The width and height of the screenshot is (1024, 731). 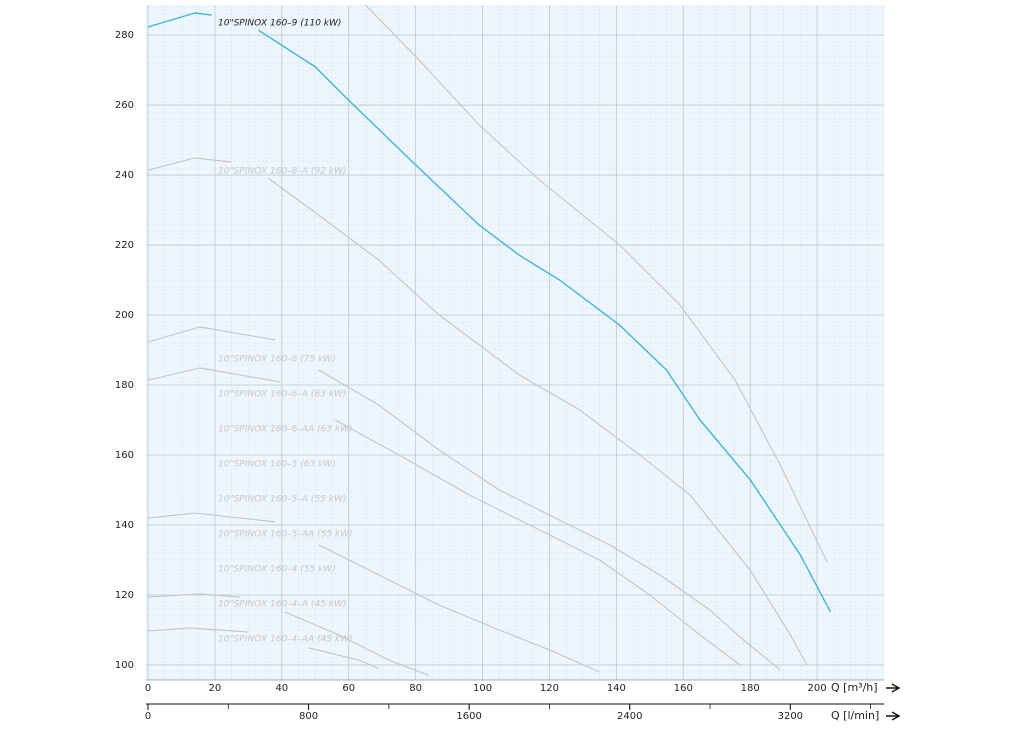 What do you see at coordinates (415, 688) in the screenshot?
I see `x-tick-label: 80` at bounding box center [415, 688].